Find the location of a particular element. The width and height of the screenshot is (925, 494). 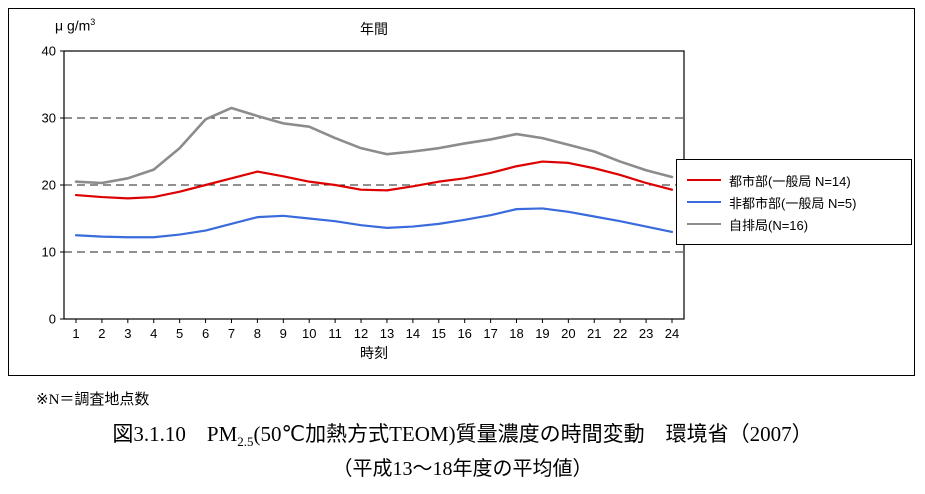

svg-text: 40 is located at coordinates (49, 51).